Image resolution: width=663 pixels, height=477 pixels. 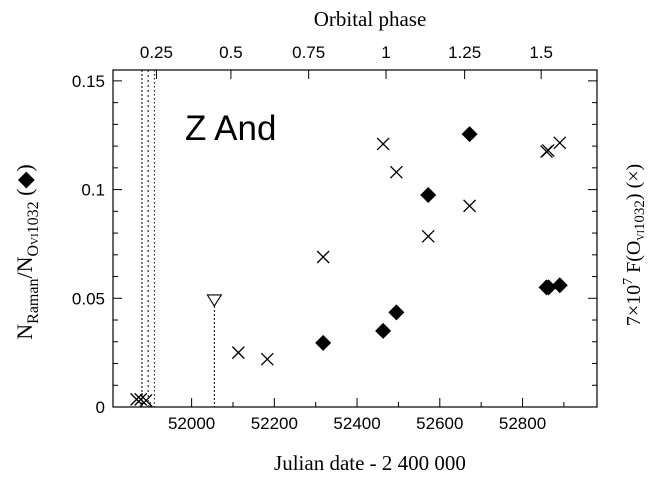 I want to click on y-label-left-base: N, so click(x=24, y=332).